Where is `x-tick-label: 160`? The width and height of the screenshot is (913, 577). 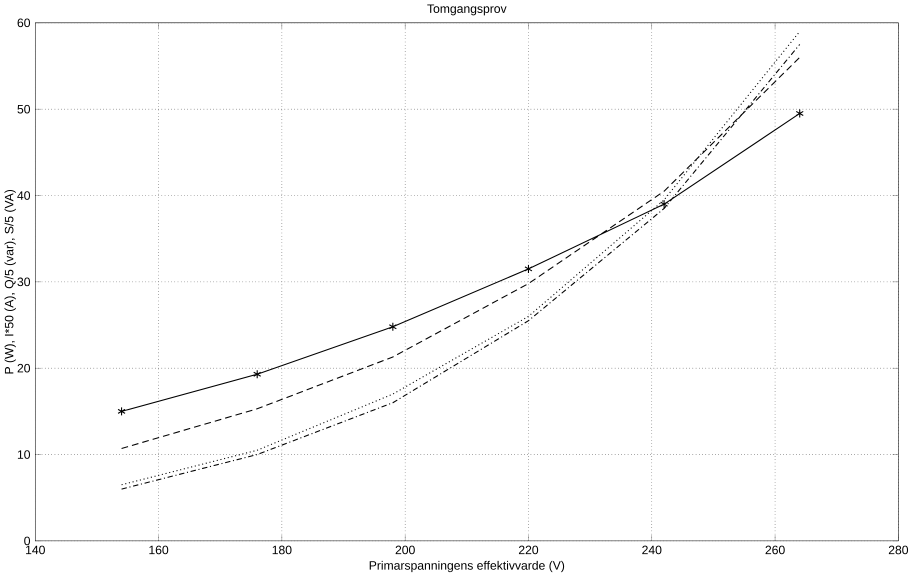 x-tick-label: 160 is located at coordinates (158, 550).